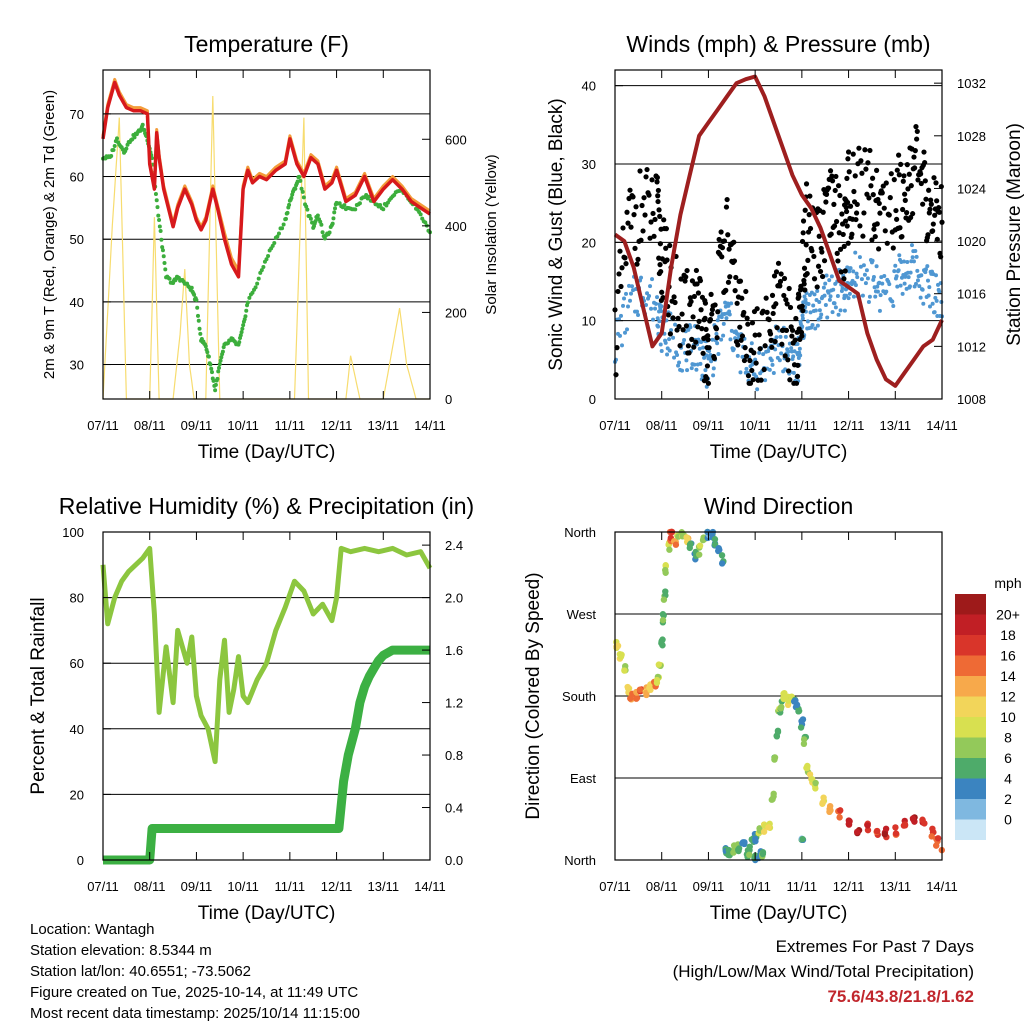  What do you see at coordinates (802, 886) in the screenshot?
I see `panel4-x-tick-label: 11/11` at bounding box center [802, 886].